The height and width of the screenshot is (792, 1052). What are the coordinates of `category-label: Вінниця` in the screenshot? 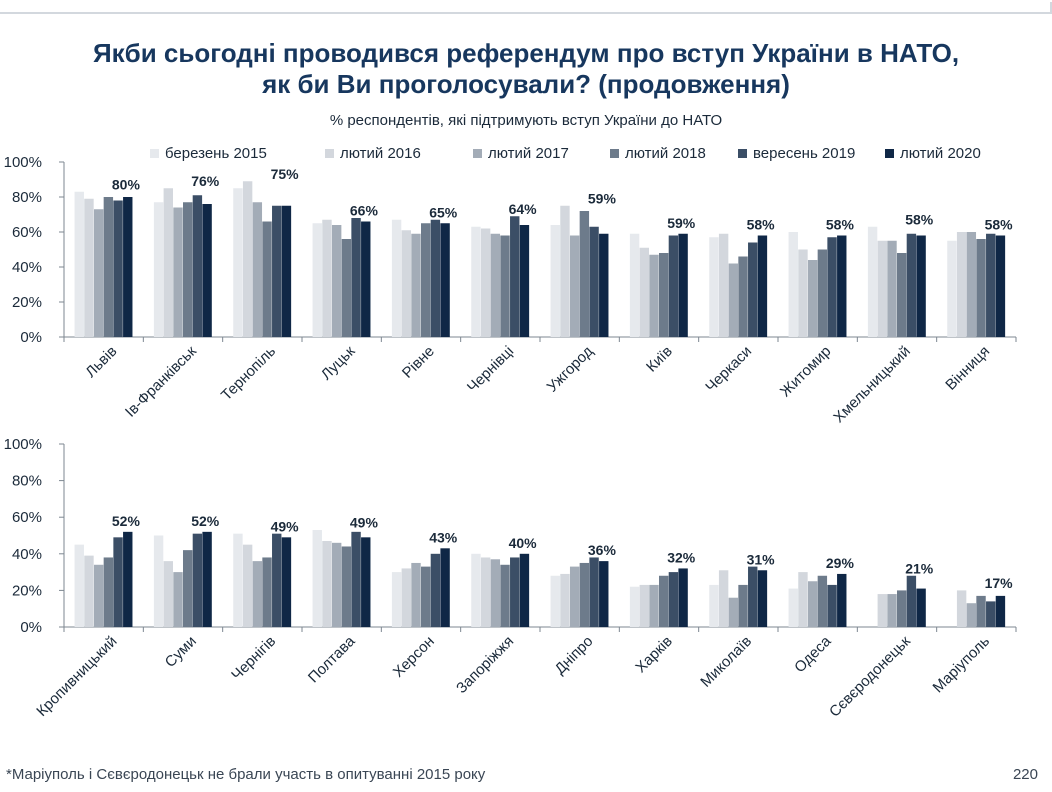 It's located at (967, 368).